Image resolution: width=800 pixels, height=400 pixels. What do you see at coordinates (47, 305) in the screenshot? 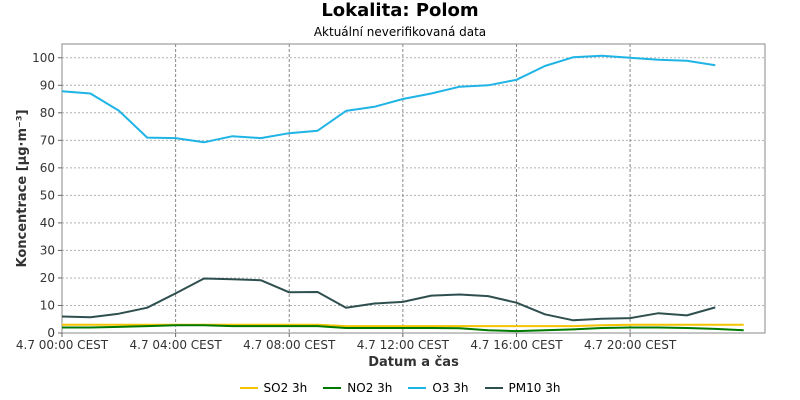
I see `y-tick-label: 10` at bounding box center [47, 305].